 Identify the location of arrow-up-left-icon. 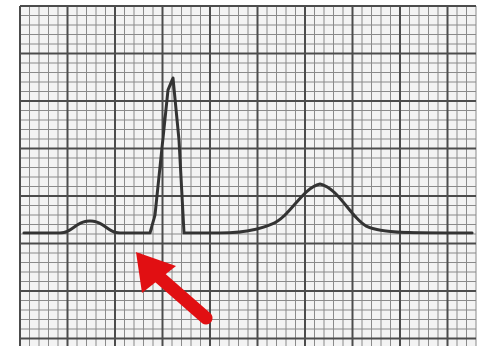
(174, 288).